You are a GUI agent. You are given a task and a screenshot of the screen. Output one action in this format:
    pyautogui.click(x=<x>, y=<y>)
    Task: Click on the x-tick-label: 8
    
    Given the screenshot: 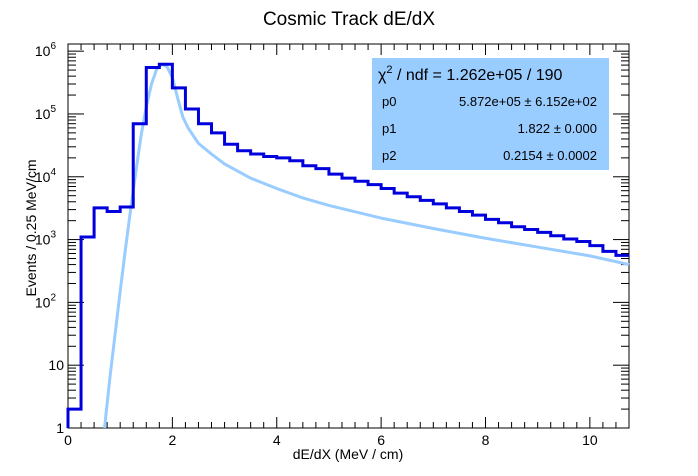 What is the action you would take?
    pyautogui.click(x=486, y=440)
    